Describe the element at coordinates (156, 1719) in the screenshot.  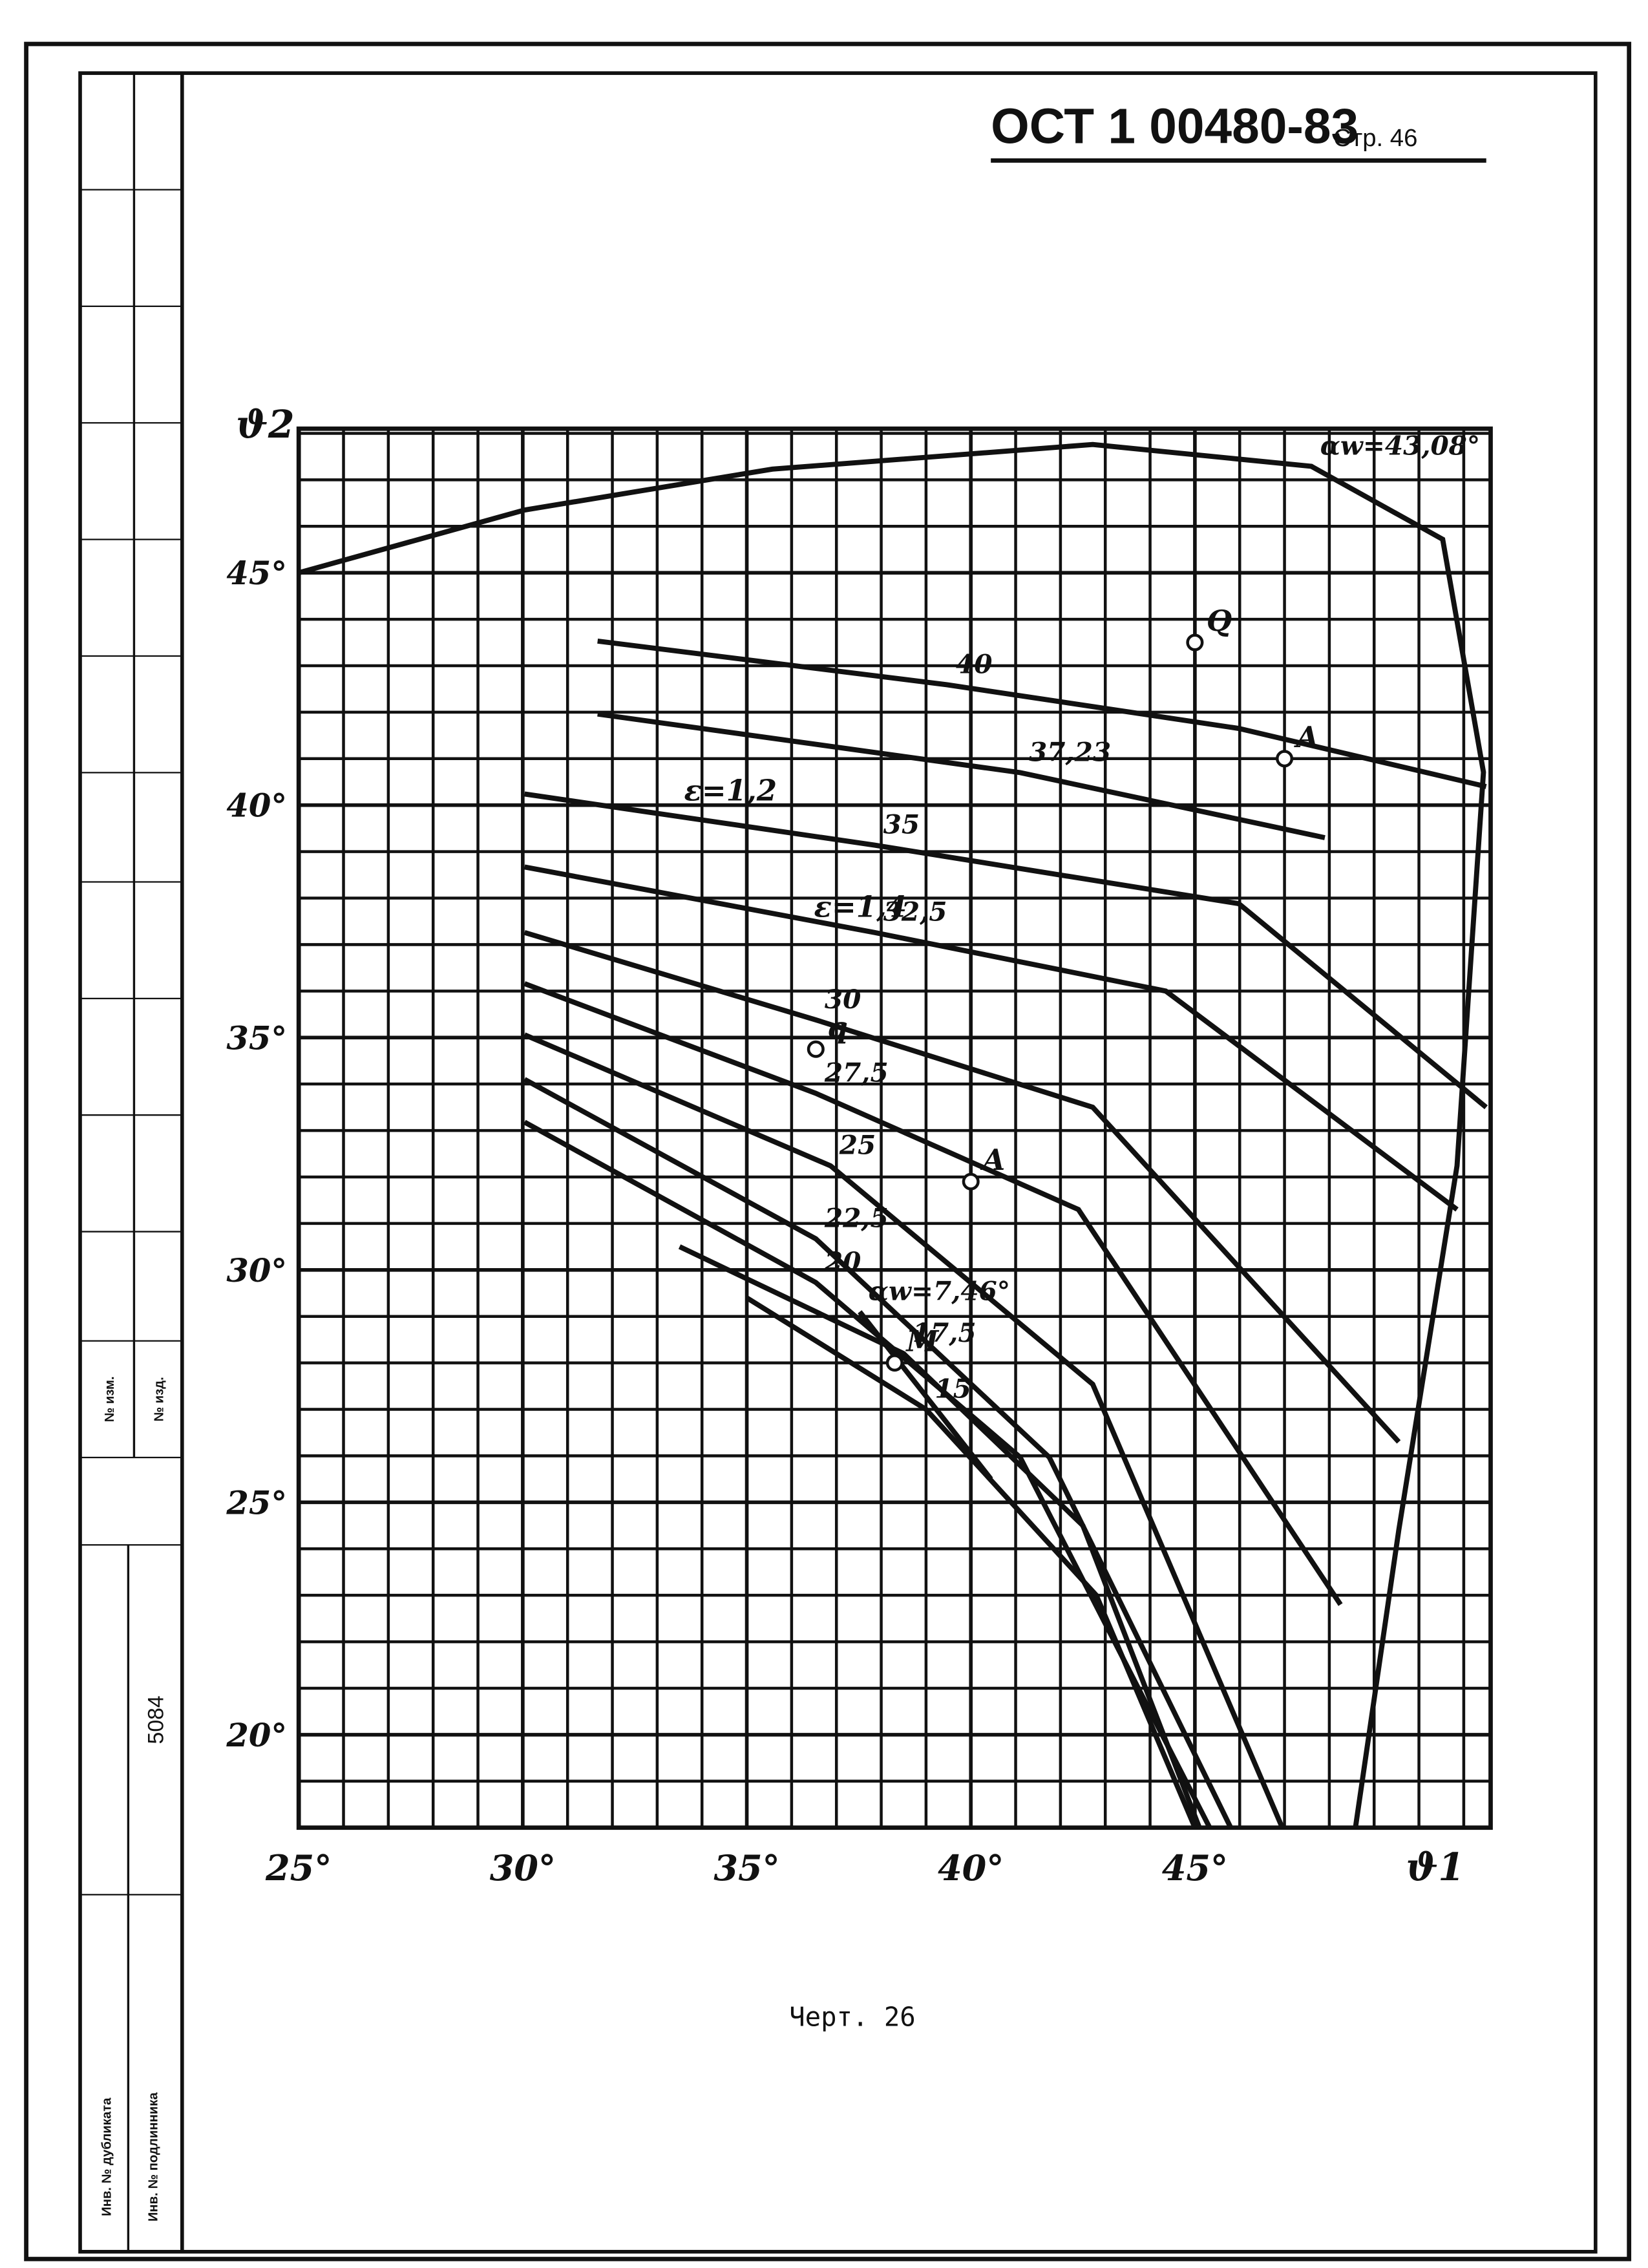
I see `stamp-number: 5084` at that location.